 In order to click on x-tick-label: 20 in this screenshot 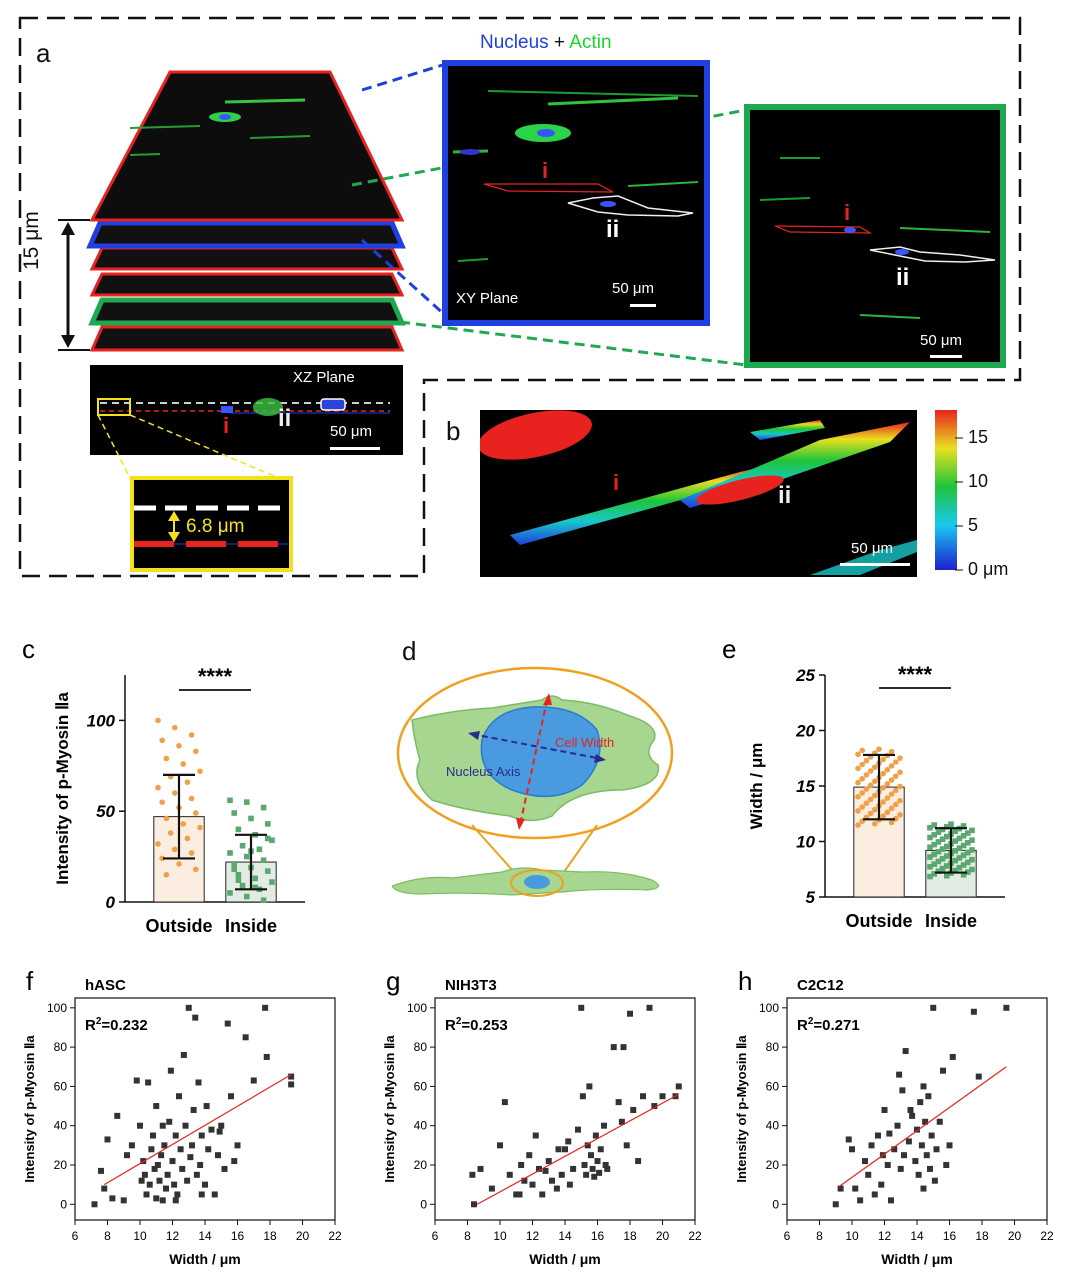, I will do `click(1015, 1236)`.